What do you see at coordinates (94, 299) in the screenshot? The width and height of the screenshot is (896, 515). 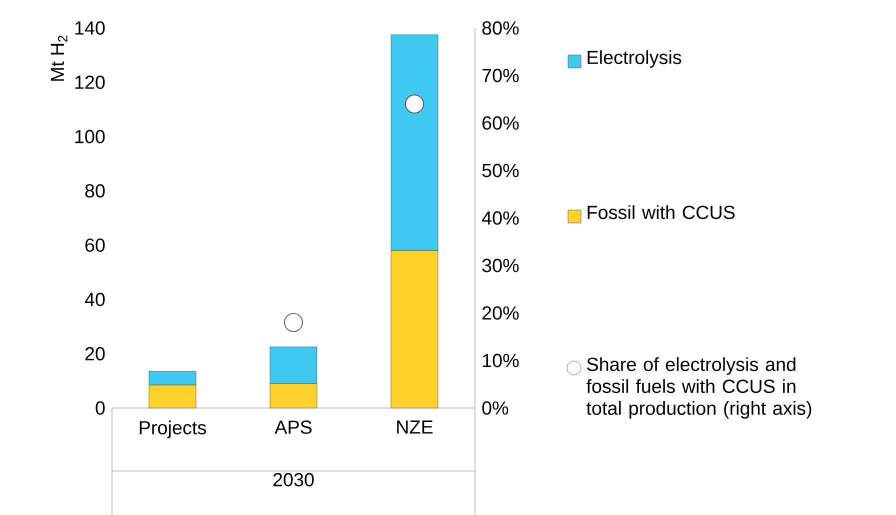 I see `y-tick-label: 40` at bounding box center [94, 299].